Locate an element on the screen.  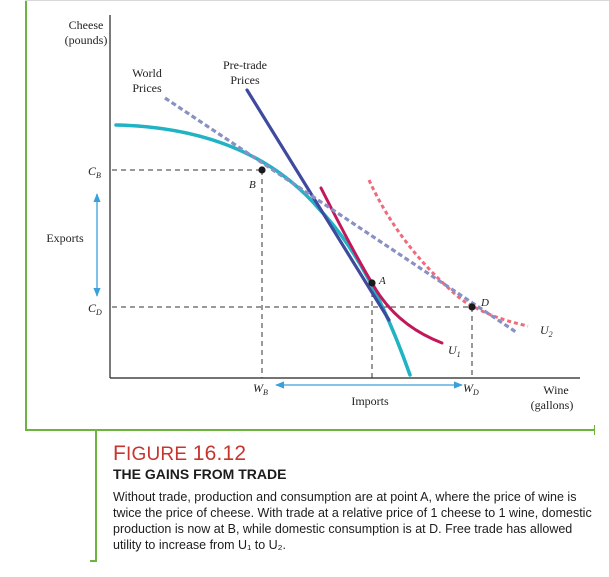
caption-left-line is located at coordinates (96, 495).